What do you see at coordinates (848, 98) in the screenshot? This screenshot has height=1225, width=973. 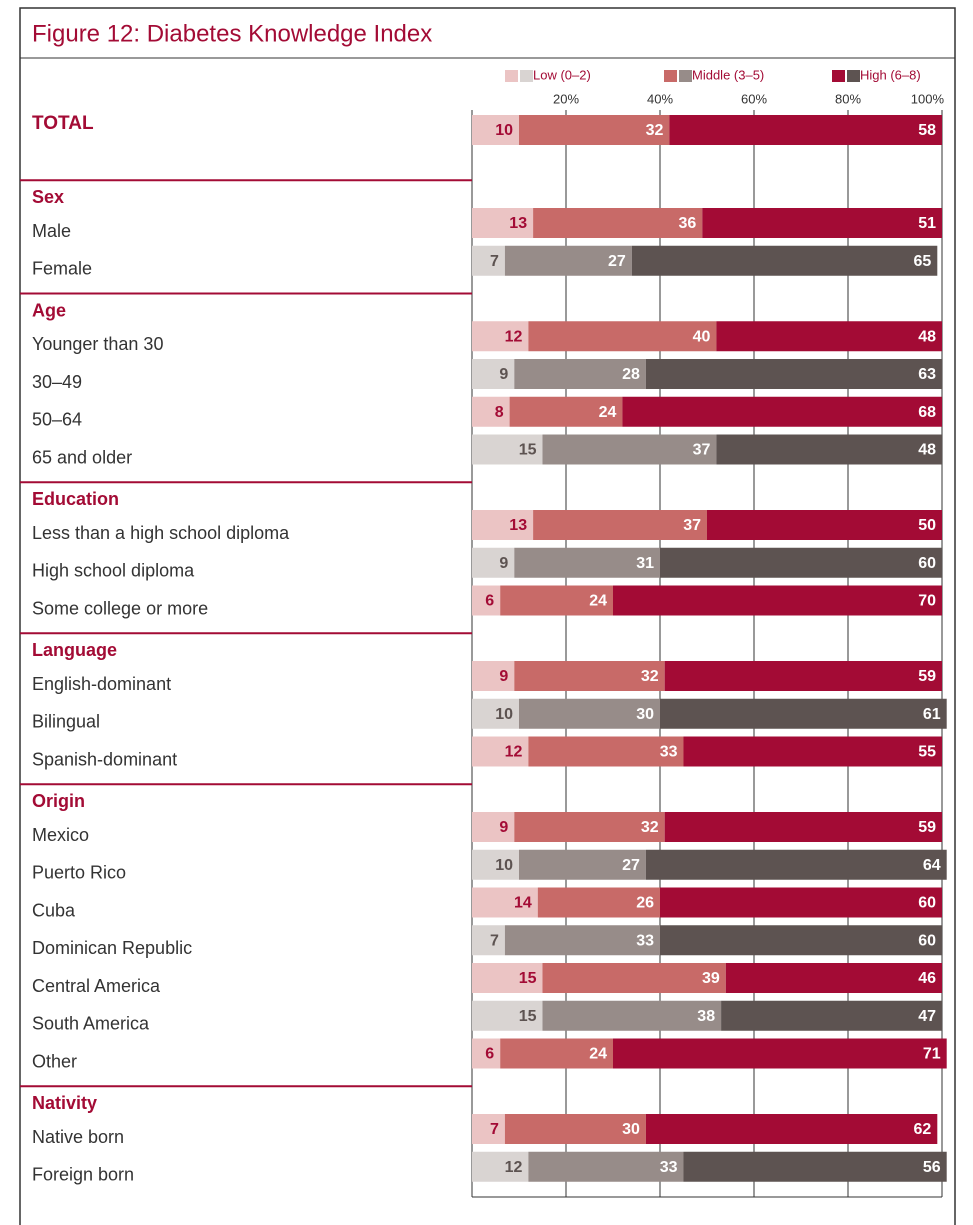 I see `x-tick-label: 80%` at bounding box center [848, 98].